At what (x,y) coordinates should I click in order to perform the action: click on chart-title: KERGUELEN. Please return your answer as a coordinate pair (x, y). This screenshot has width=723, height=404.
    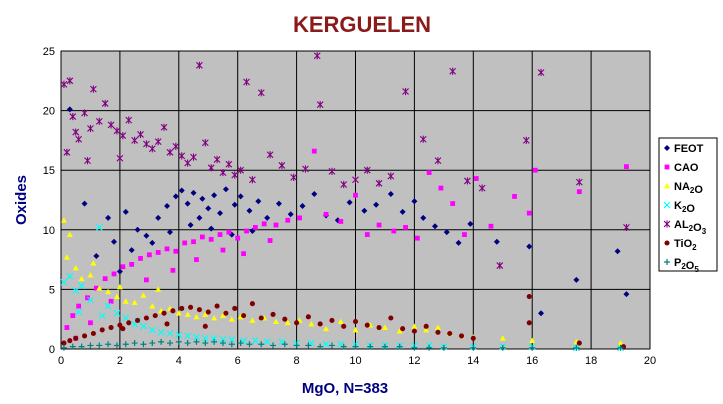
    Looking at the image, I should click on (362, 24).